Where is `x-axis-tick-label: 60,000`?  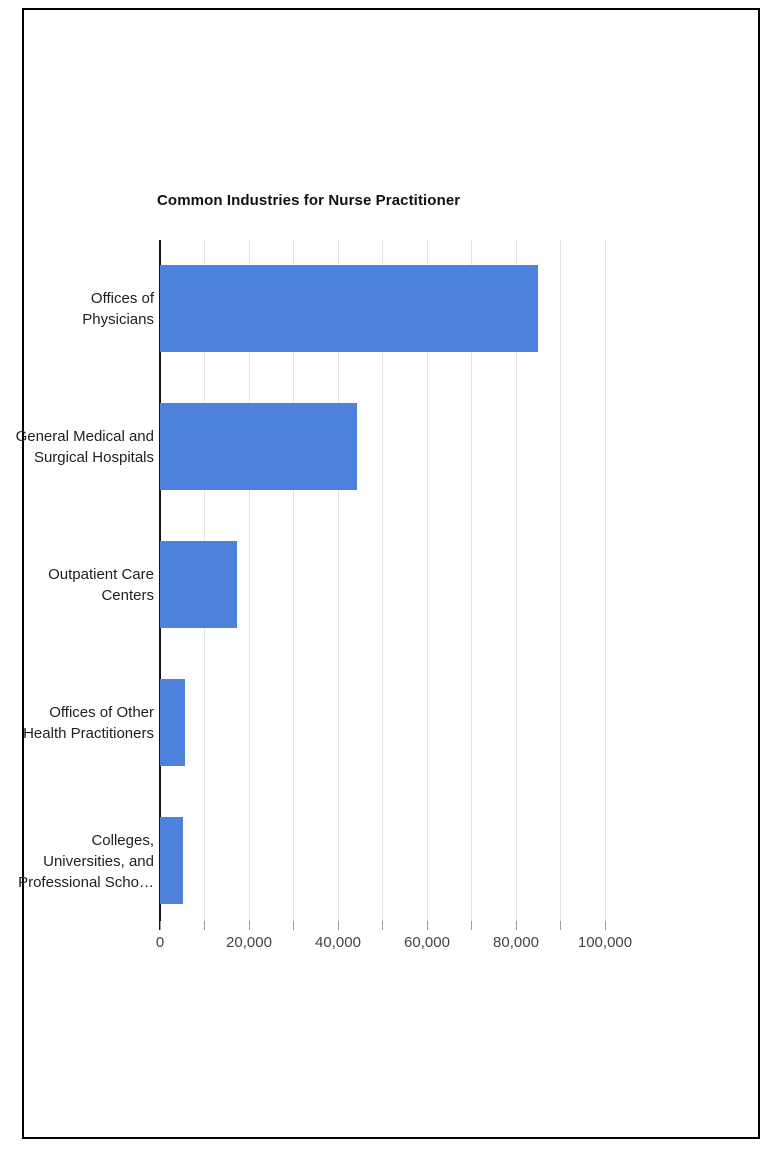
x-axis-tick-label: 60,000 is located at coordinates (427, 942).